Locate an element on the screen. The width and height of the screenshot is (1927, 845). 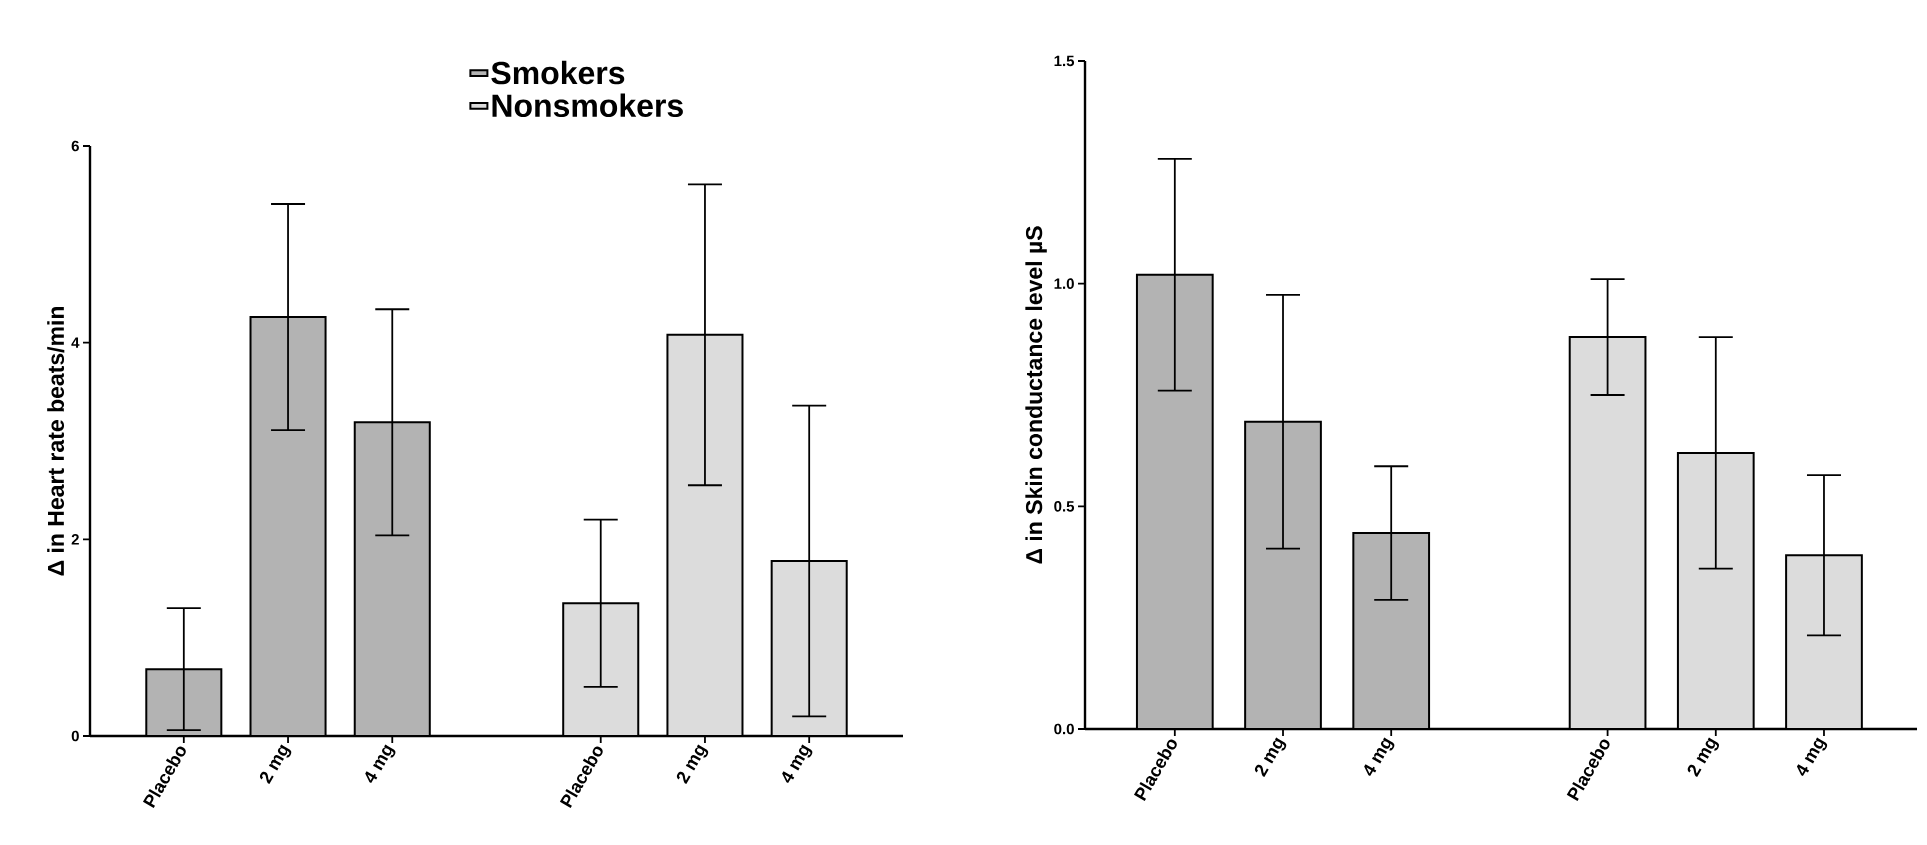
y-tick-label: 6 is located at coordinates (75, 146).